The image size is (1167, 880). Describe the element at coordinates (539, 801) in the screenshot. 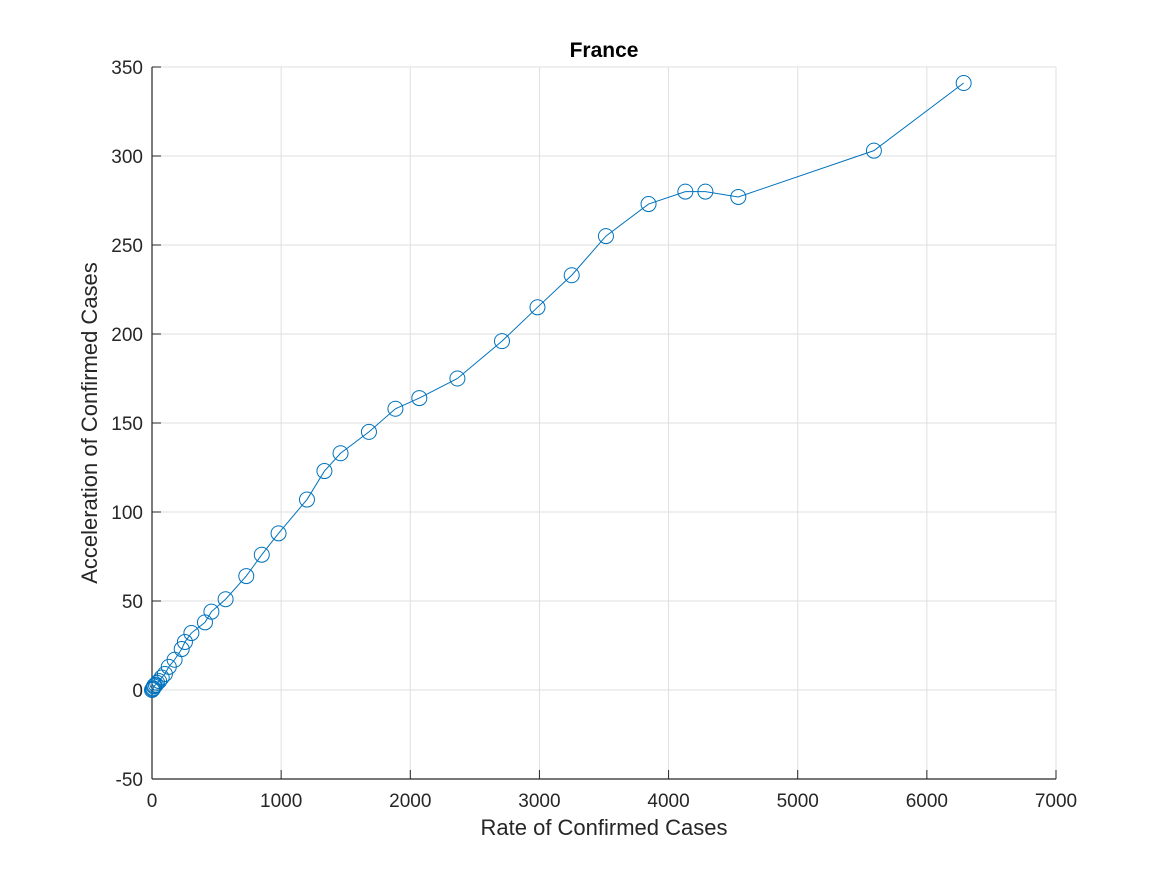

I see `x-tick-label: 3000` at that location.